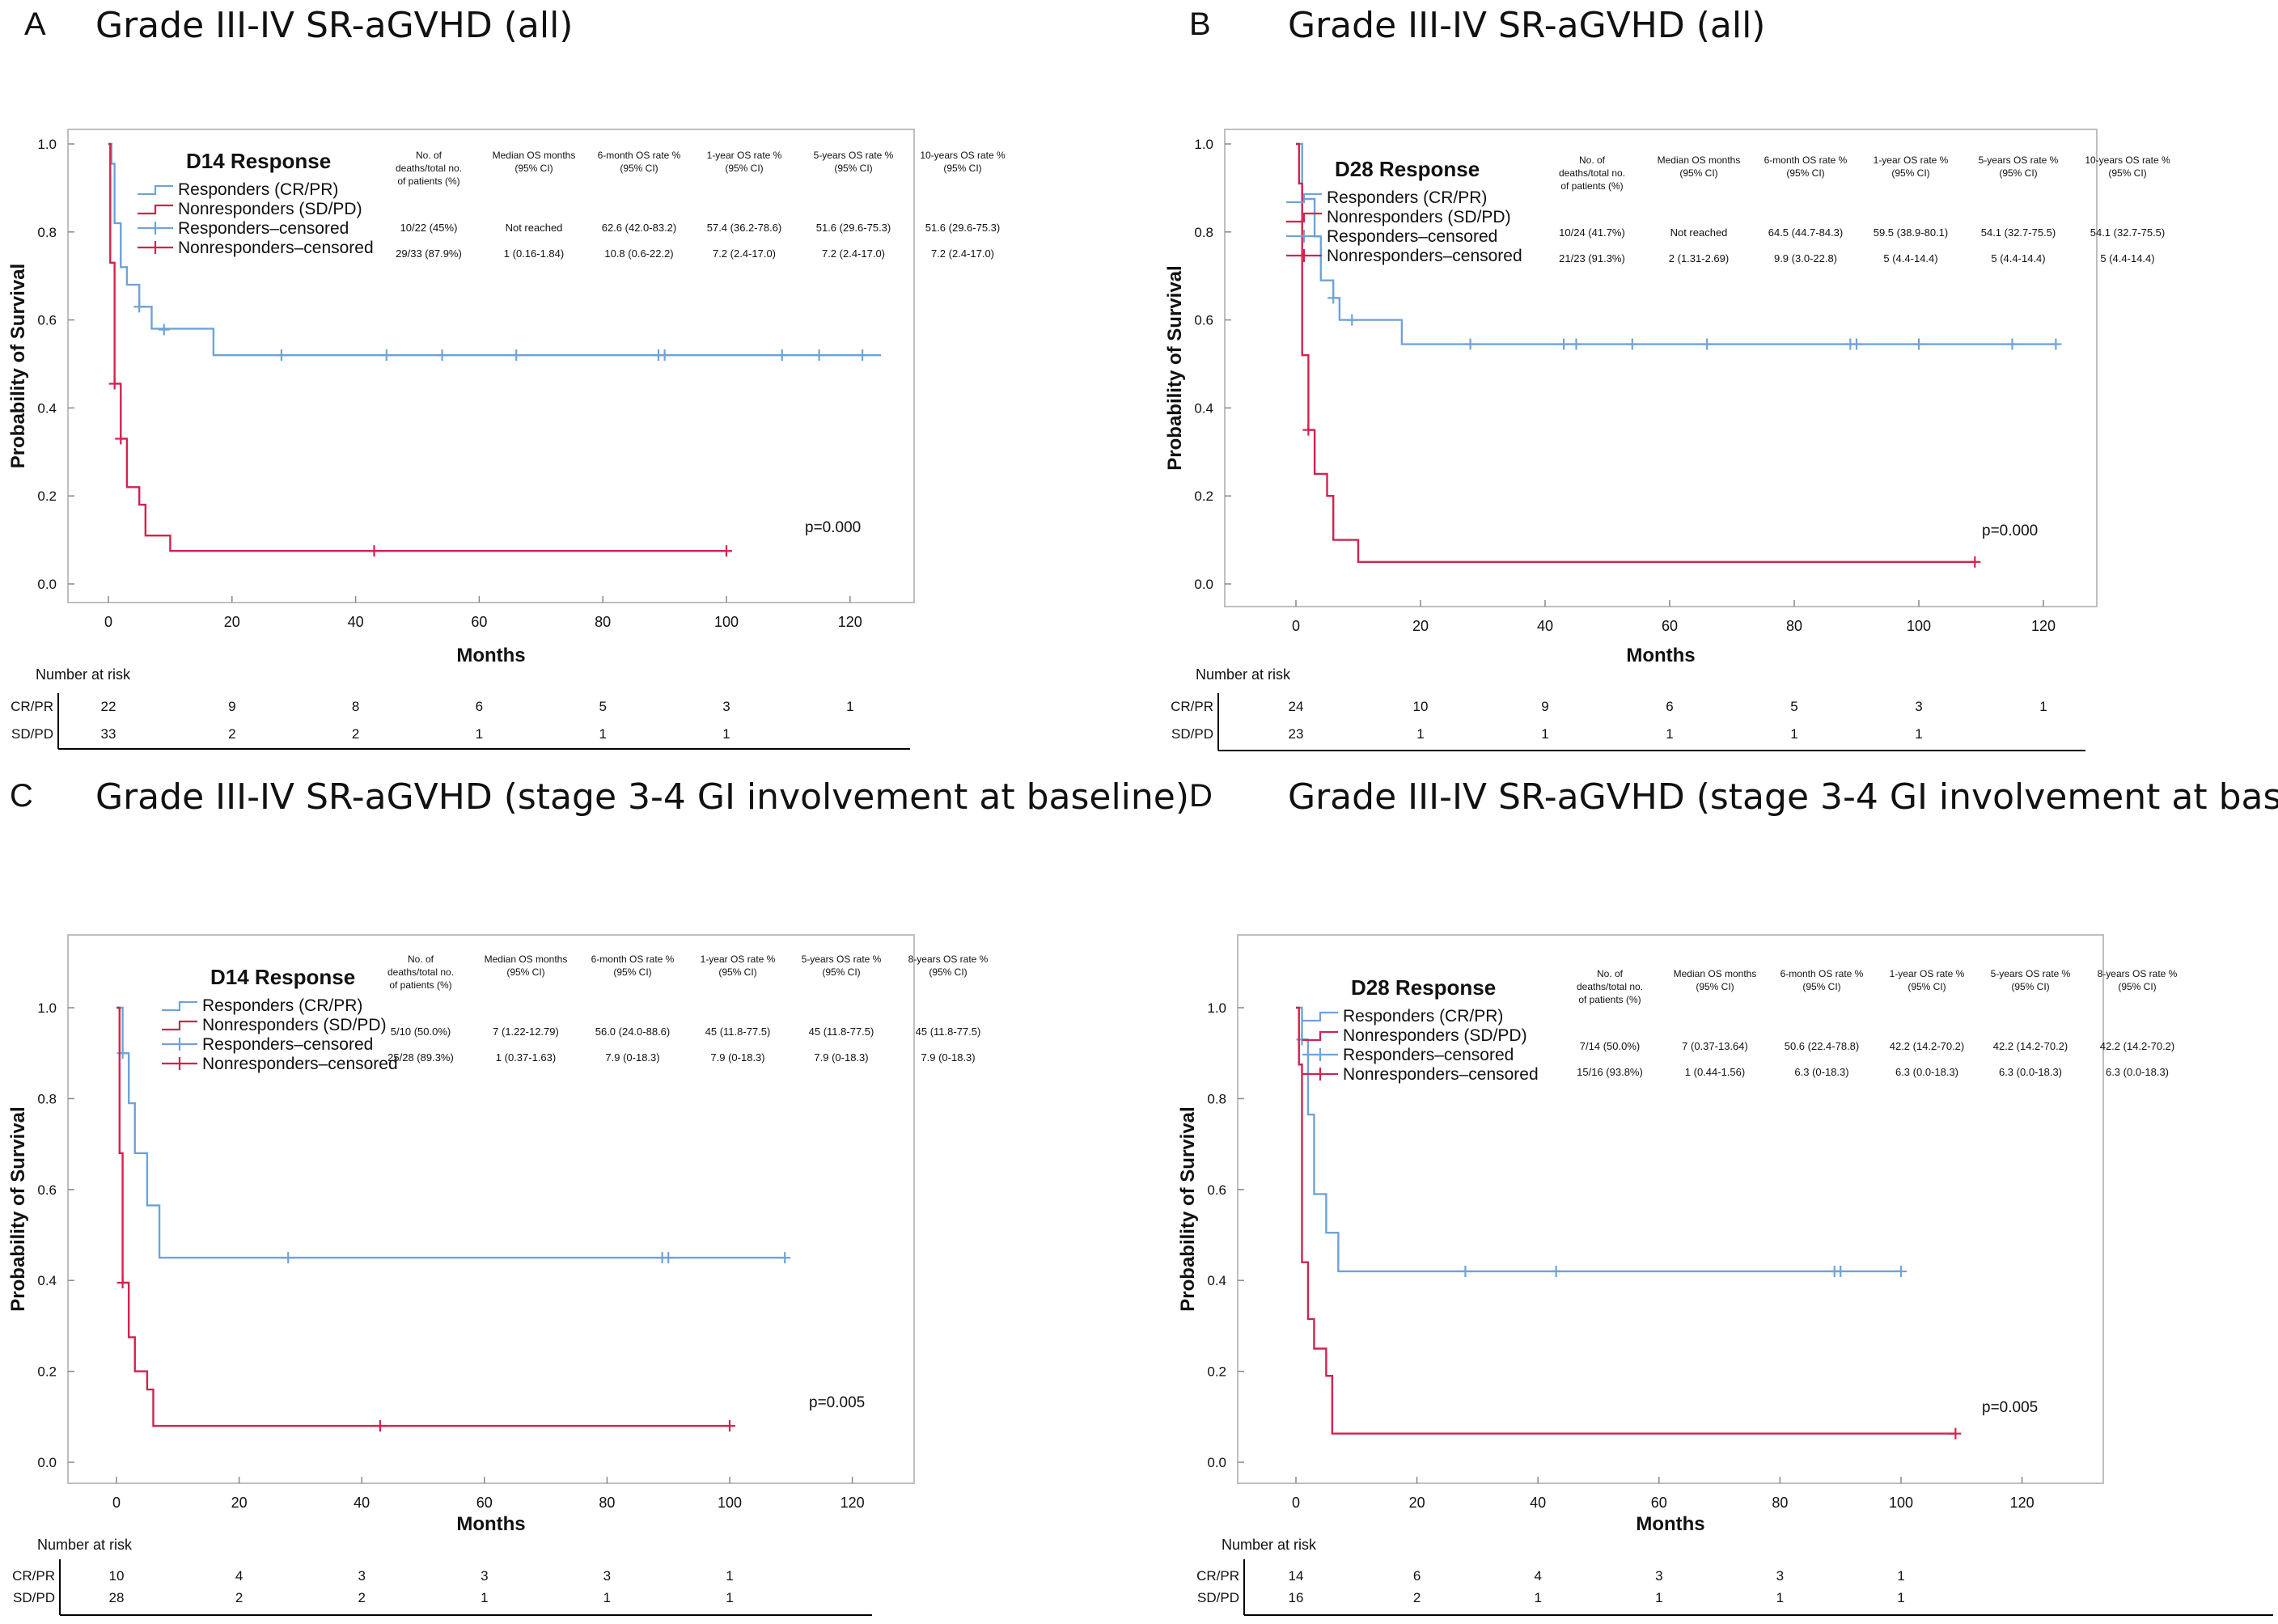  I want to click on risk-count: 22, so click(108, 706).